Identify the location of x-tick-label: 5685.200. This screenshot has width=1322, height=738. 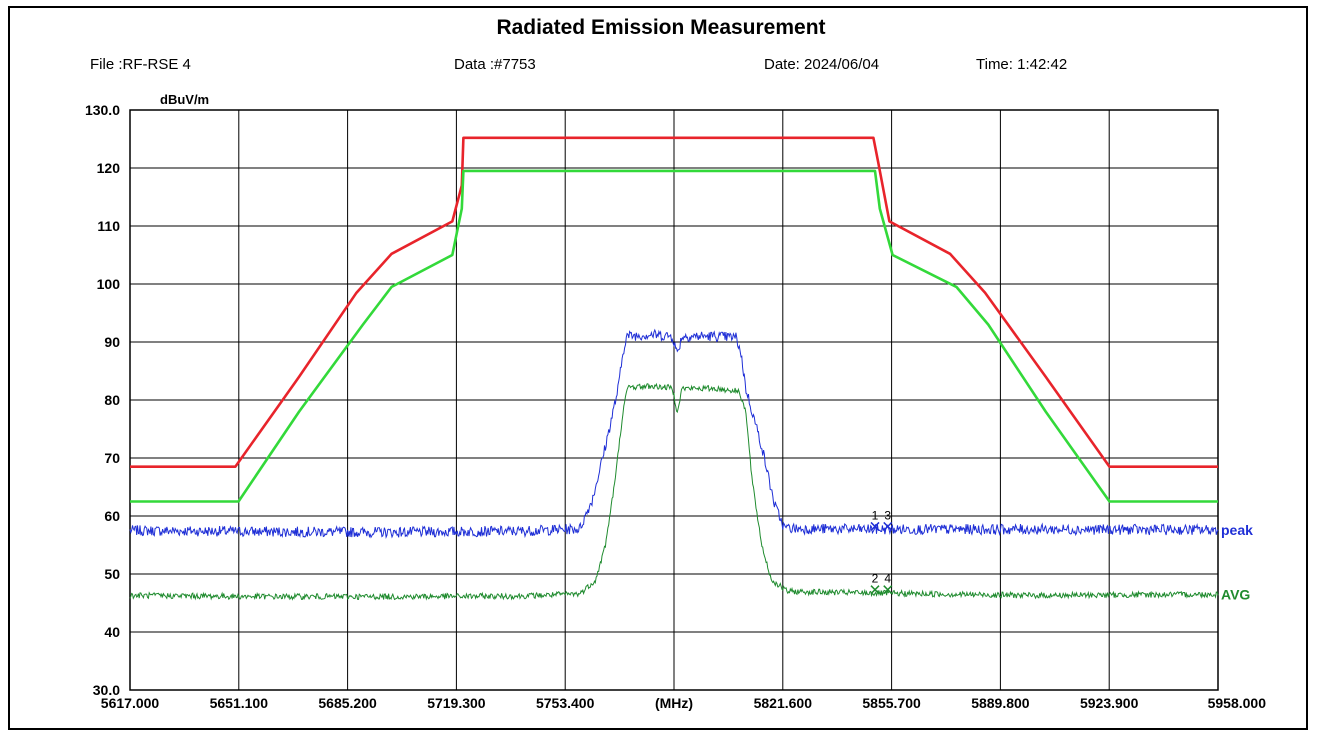
(347, 703).